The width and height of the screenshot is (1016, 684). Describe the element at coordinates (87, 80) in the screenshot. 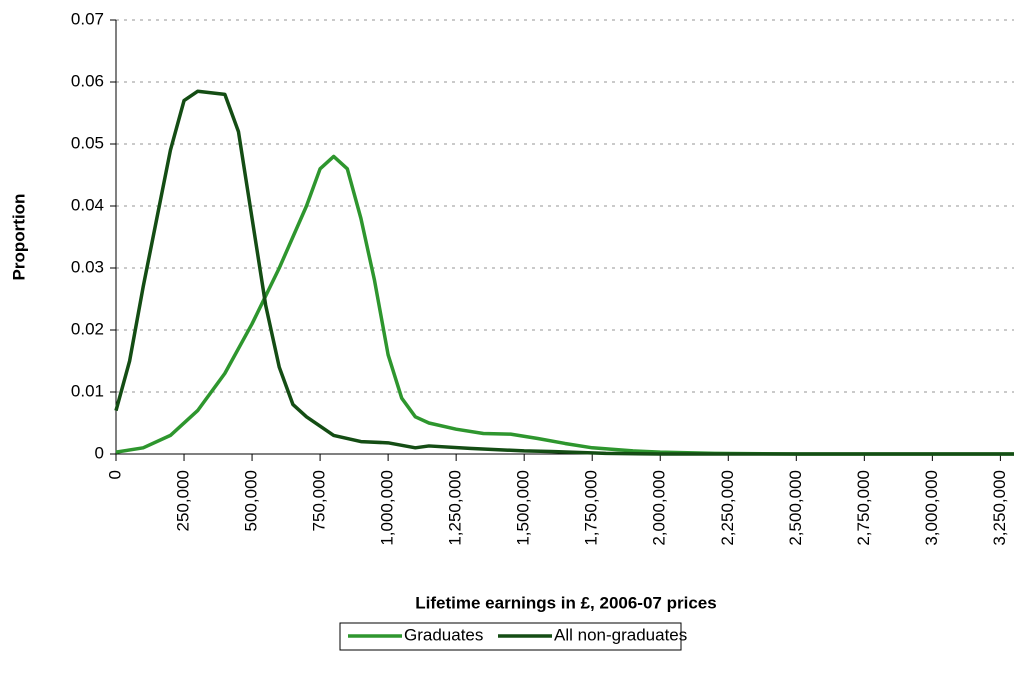

I see `y-tick-label: 0.06` at that location.